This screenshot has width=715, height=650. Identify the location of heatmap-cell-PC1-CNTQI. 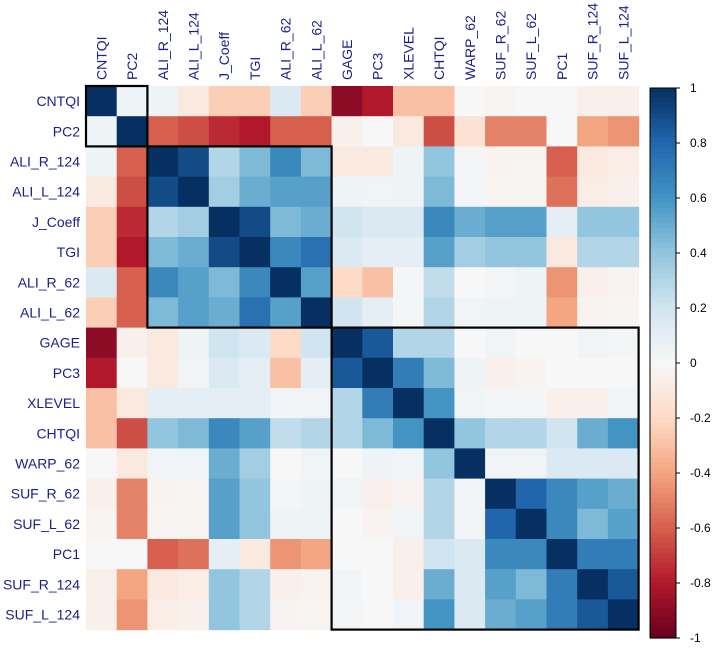
(102, 554).